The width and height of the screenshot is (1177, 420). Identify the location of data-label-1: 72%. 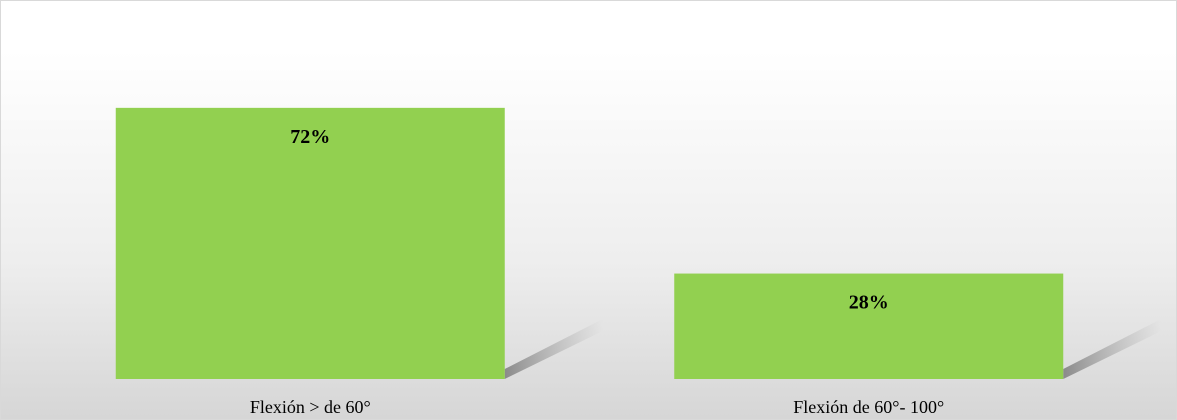
(310, 137).